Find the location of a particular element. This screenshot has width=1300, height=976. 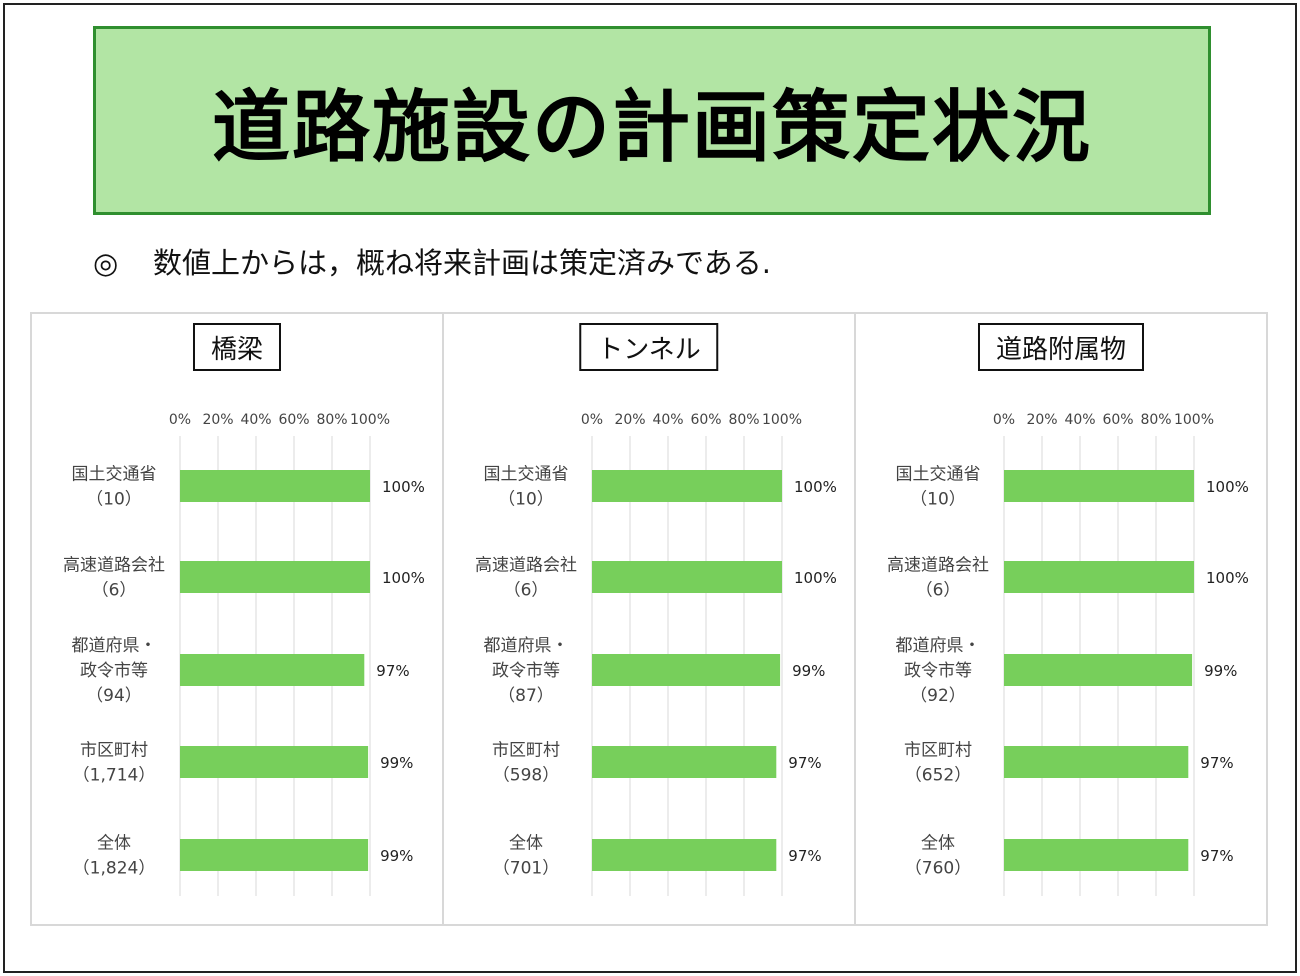

category-label: （1,824） is located at coordinates (114, 869).